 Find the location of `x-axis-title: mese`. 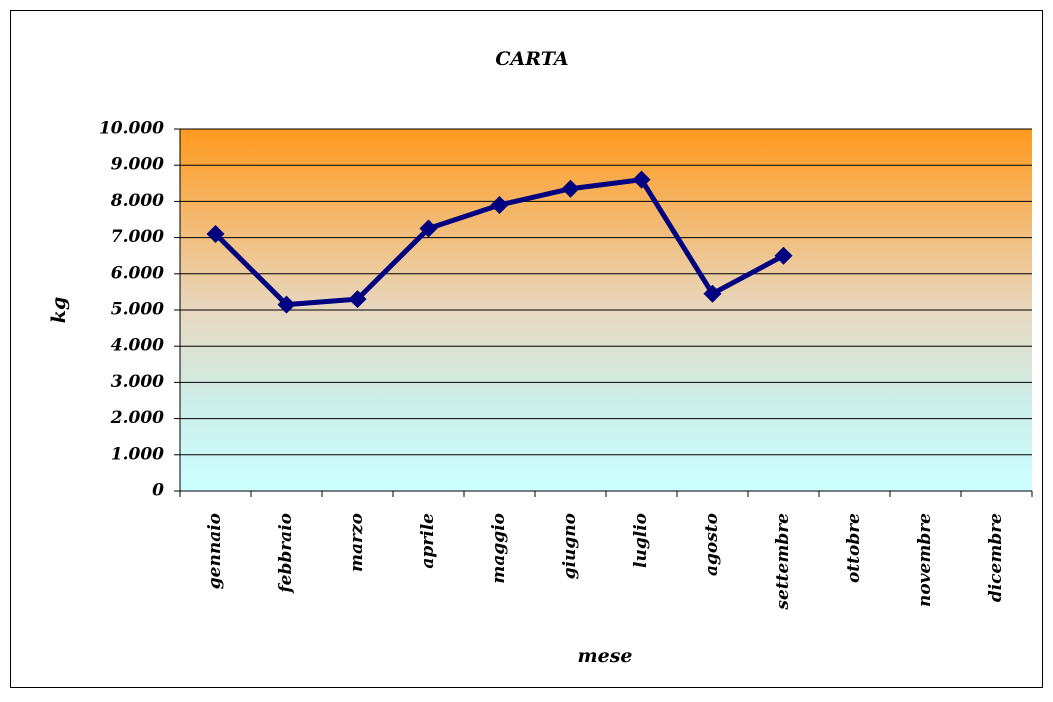

x-axis-title: mese is located at coordinates (605, 656).